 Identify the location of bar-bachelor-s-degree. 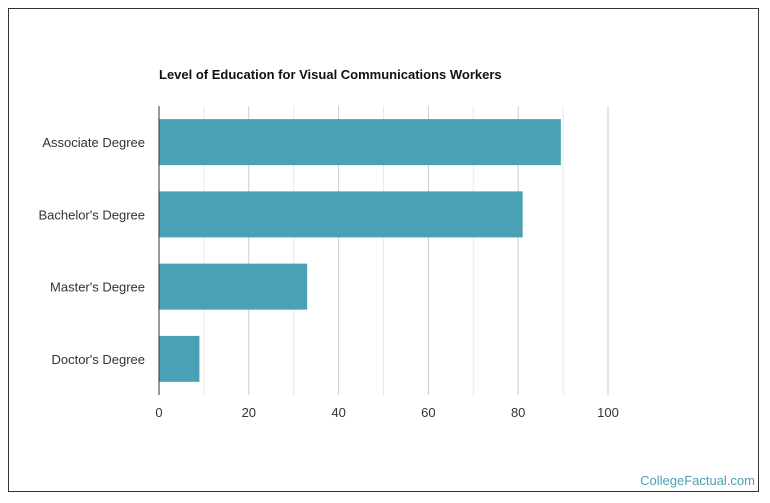
(341, 214).